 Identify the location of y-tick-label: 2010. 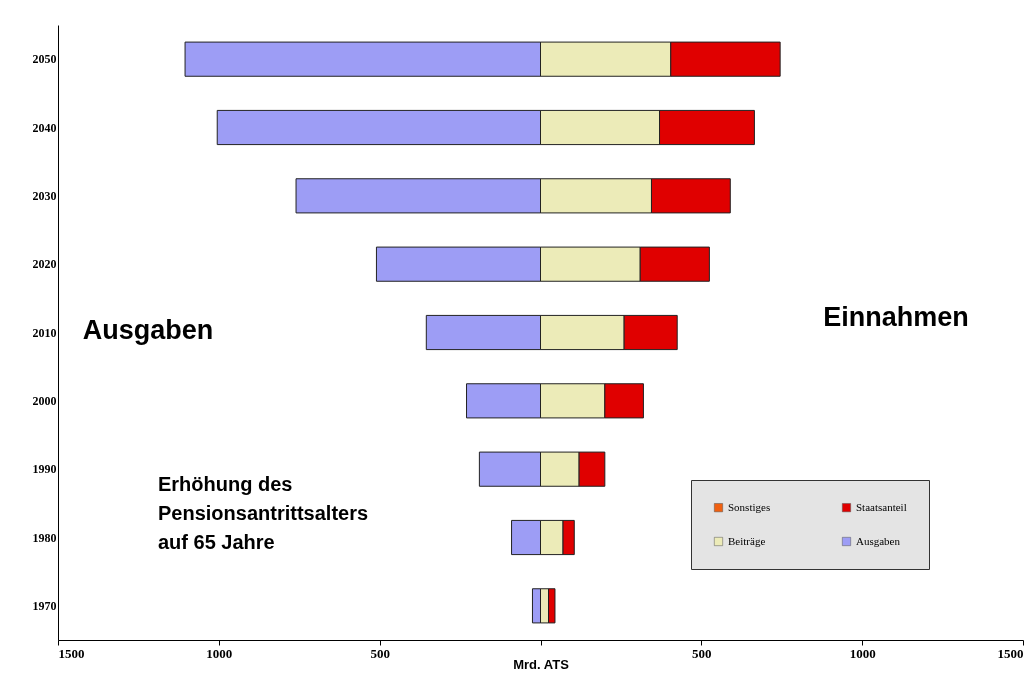
(44, 332).